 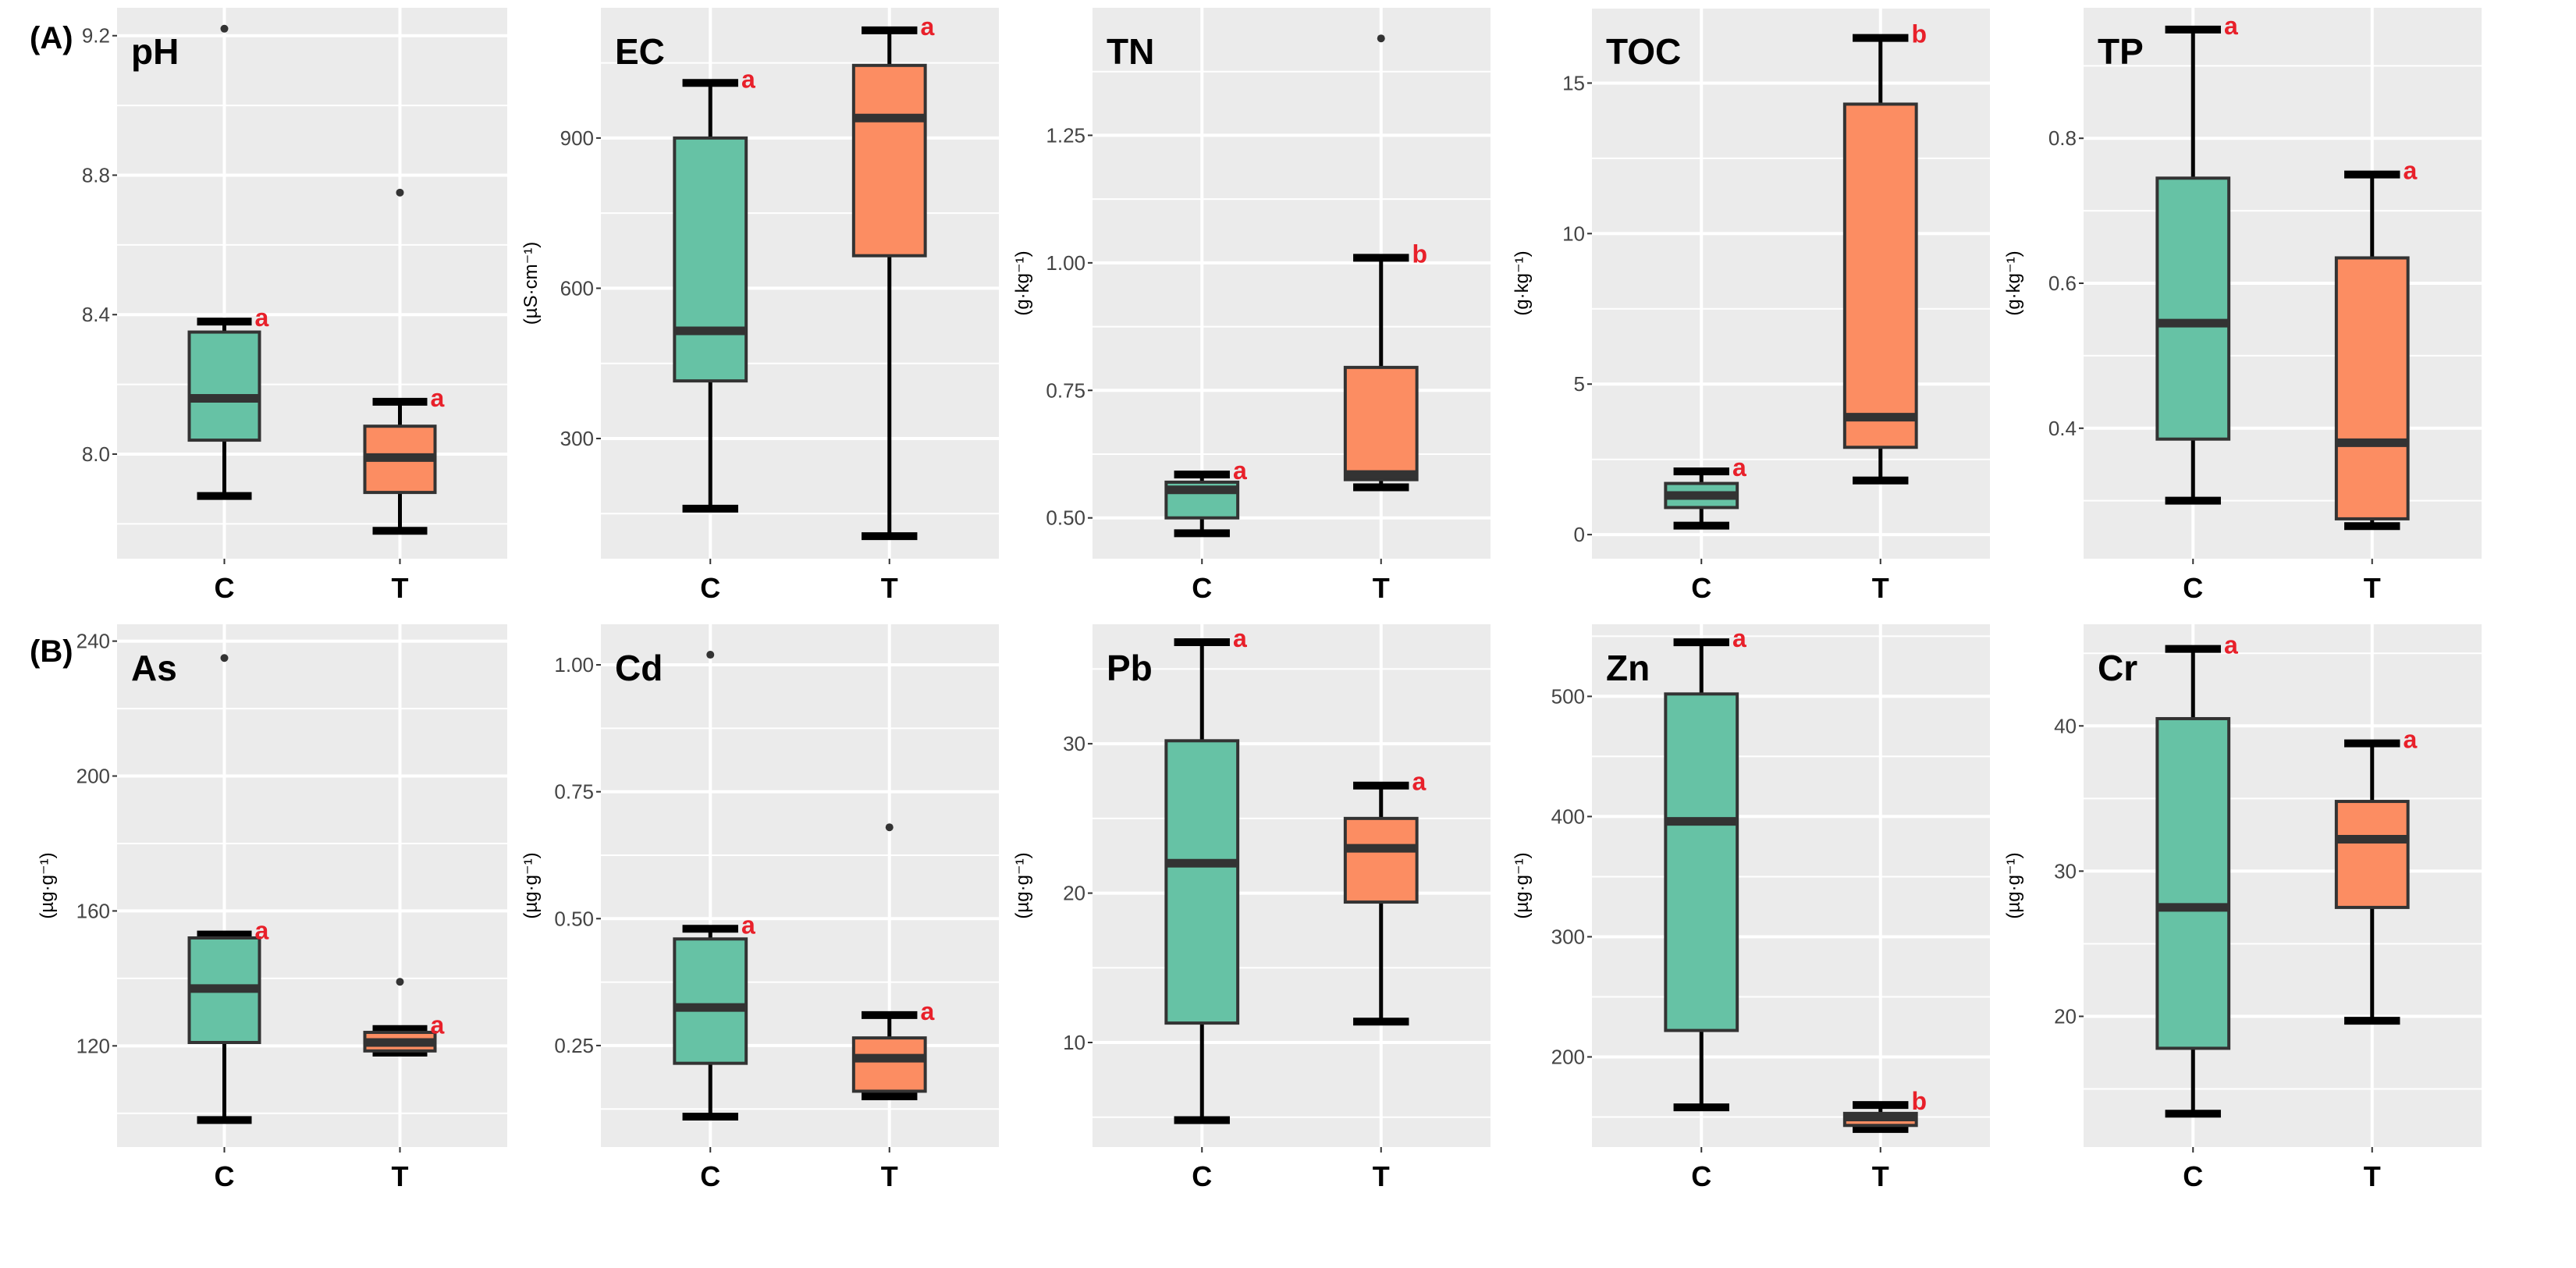 What do you see at coordinates (1131, 51) in the screenshot?
I see `panel-title: TN` at bounding box center [1131, 51].